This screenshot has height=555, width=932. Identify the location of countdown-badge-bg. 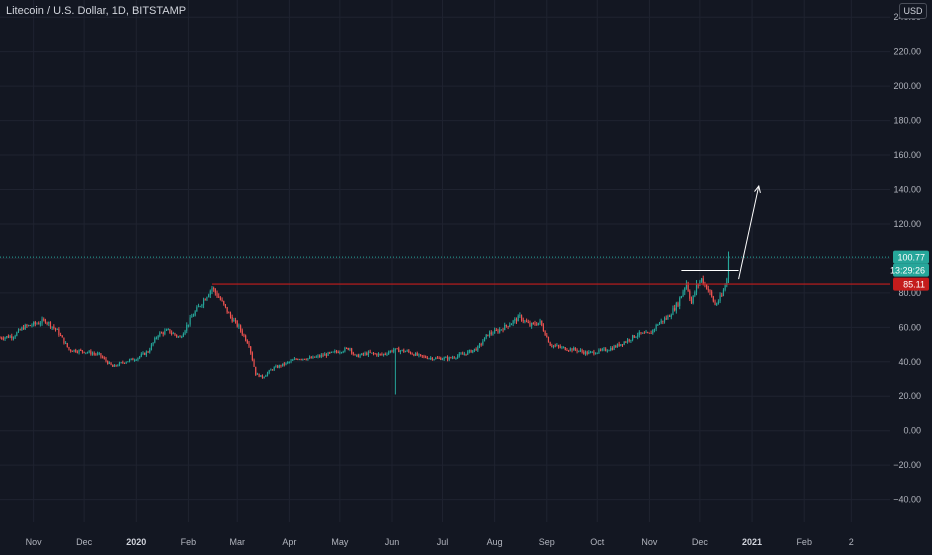
(911, 270).